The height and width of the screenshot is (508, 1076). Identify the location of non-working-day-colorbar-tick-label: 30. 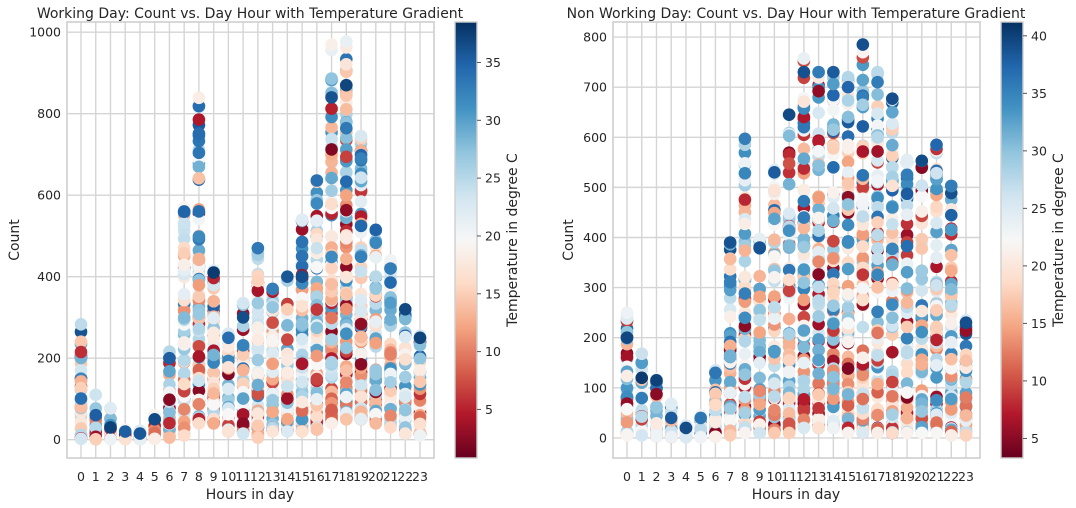
(1039, 150).